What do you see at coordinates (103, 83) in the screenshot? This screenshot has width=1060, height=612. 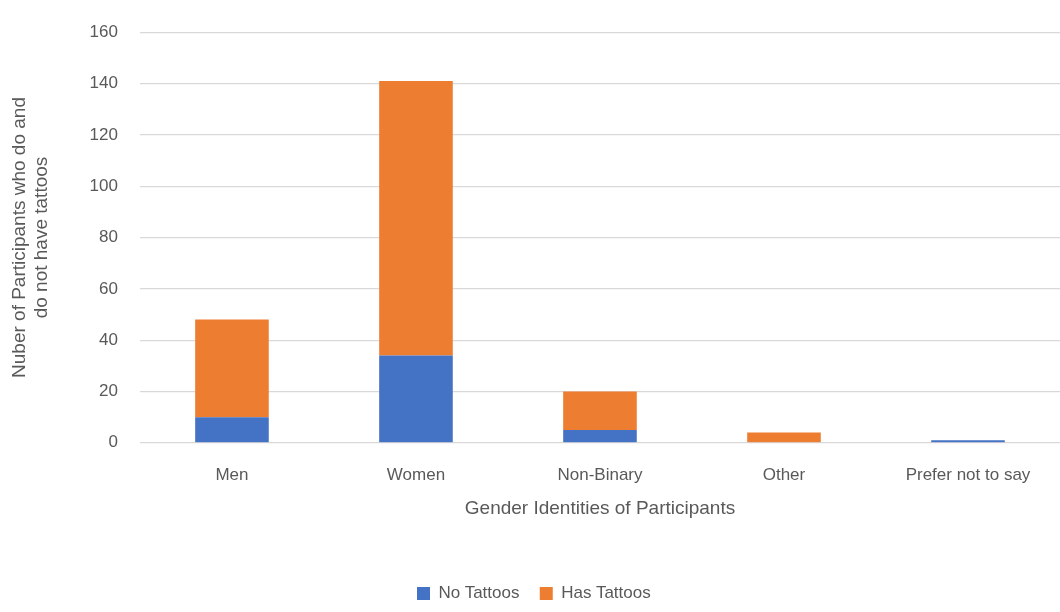 I see `y-tick-label: 140` at bounding box center [103, 83].